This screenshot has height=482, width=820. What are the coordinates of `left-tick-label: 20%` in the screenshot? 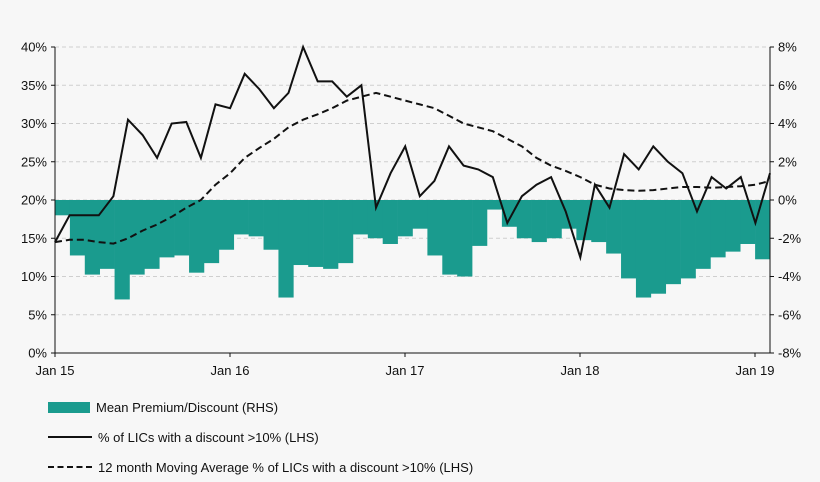 It's located at (34, 200).